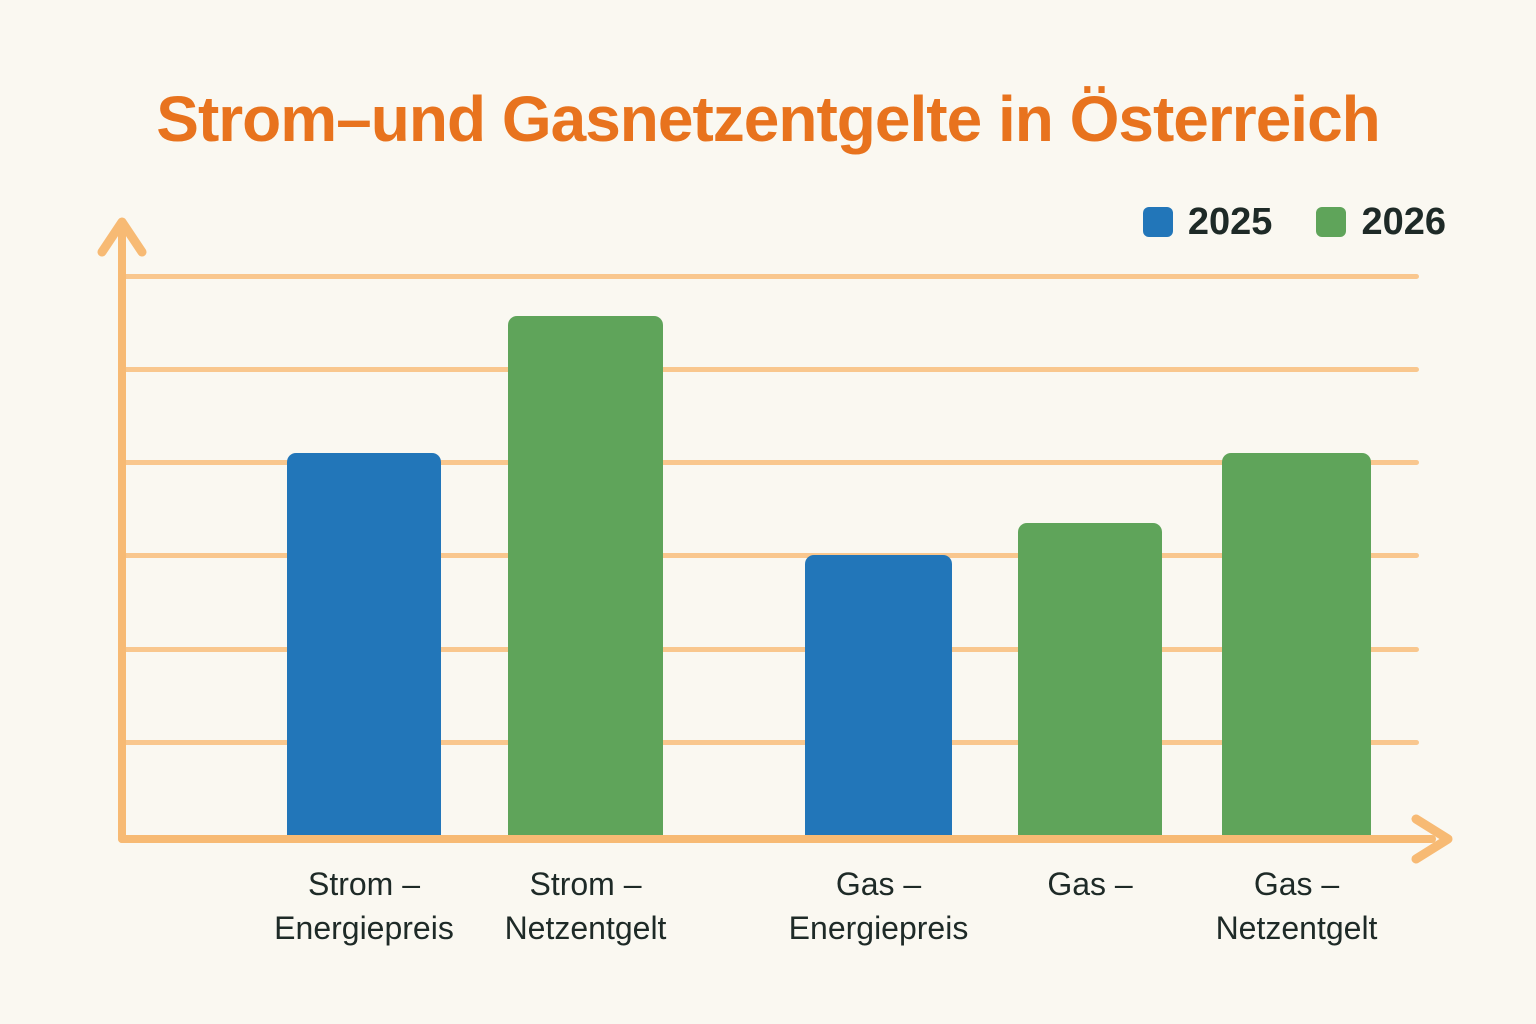 This screenshot has width=1536, height=1024. Describe the element at coordinates (1297, 906) in the screenshot. I see `category-label: Gas – Netzentgelt` at that location.